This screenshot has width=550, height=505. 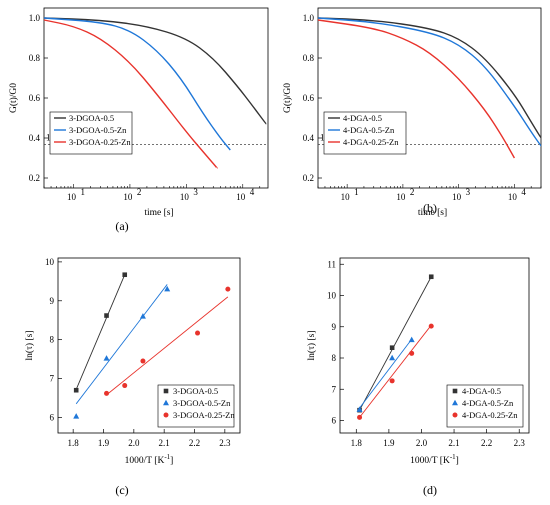 I want to click on series-line-4-DGA-0.5-Zn, so click(x=429, y=82).